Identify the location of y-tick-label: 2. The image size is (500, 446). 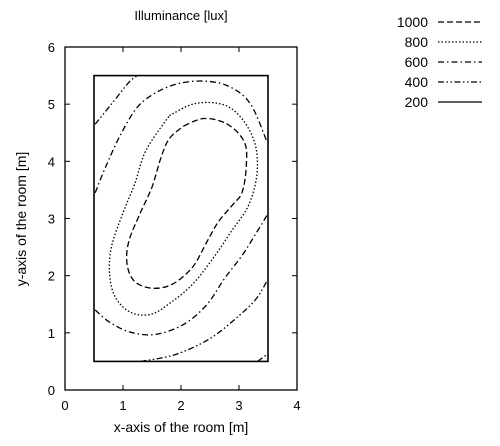
(51, 276).